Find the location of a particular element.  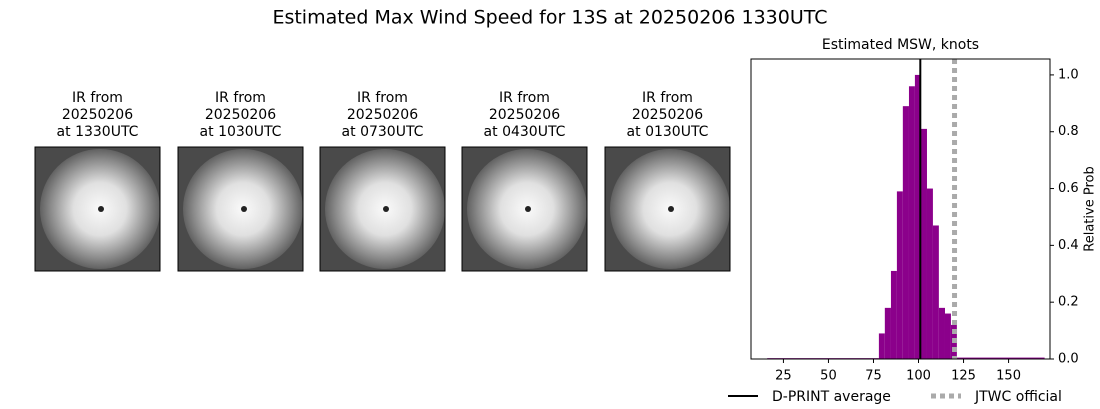

x-tick-label: 150 is located at coordinates (1008, 376).